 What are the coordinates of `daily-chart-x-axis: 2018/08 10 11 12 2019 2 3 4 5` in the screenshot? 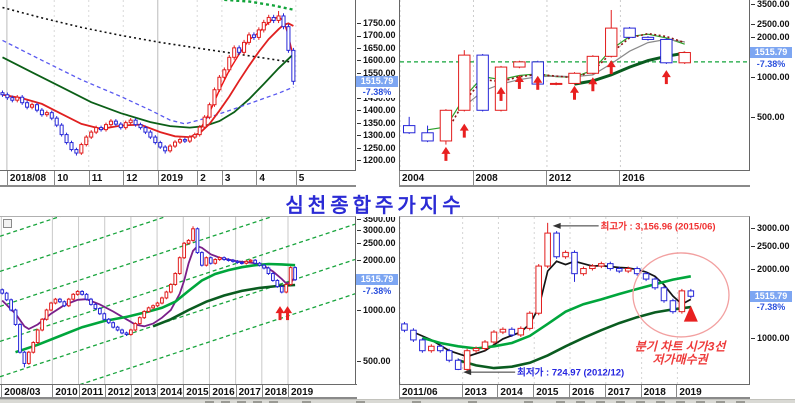 It's located at (178, 178).